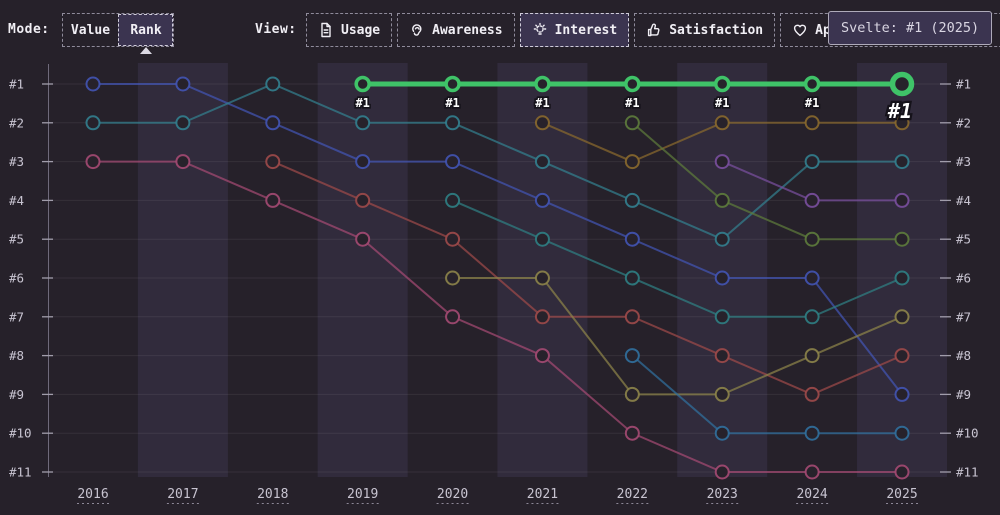  I want to click on year-label: 2019, so click(362, 494).